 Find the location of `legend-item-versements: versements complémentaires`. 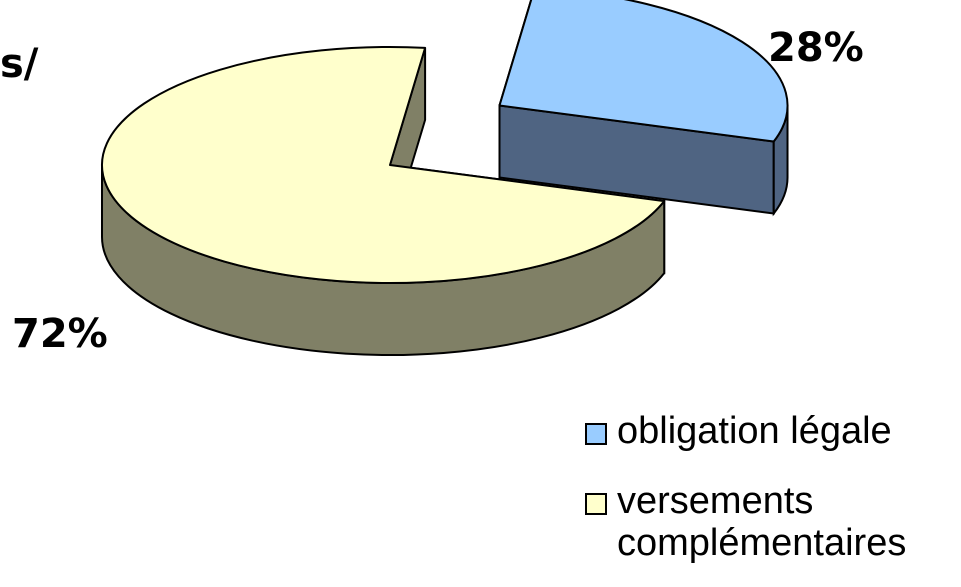

legend-item-versements: versements complémentaires is located at coordinates (771, 522).